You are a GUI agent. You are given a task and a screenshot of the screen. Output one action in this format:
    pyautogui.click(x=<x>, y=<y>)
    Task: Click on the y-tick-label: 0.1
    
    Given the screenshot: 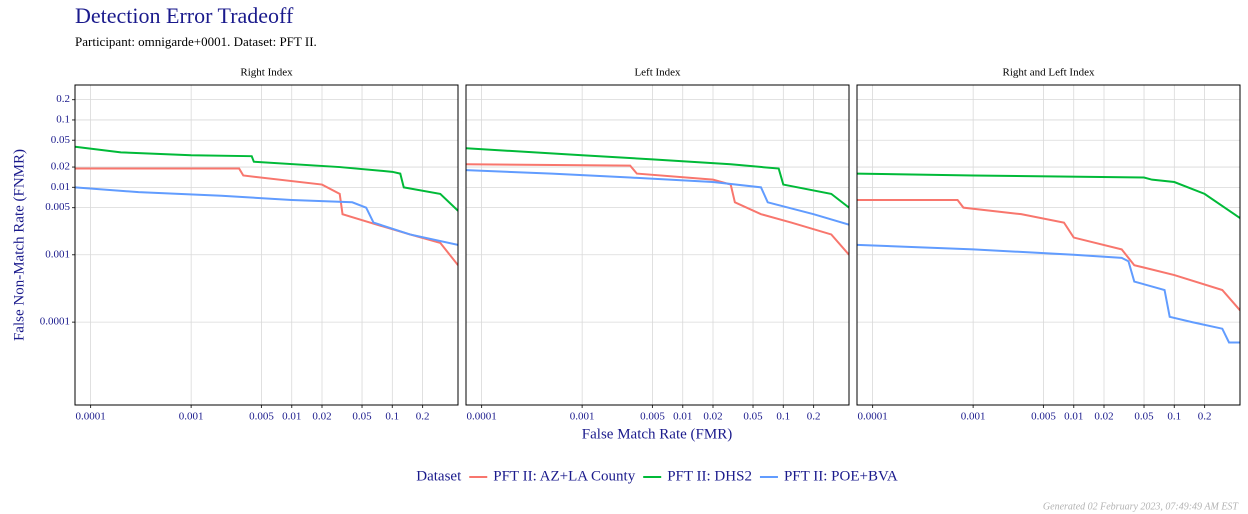 What is the action you would take?
    pyautogui.click(x=63, y=119)
    